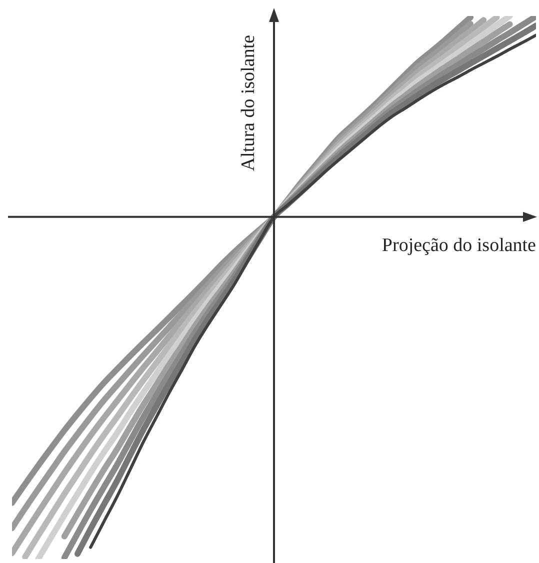 The image size is (539, 563). What do you see at coordinates (459, 245) in the screenshot?
I see `x-axis-title: Projeção do isolante` at bounding box center [459, 245].